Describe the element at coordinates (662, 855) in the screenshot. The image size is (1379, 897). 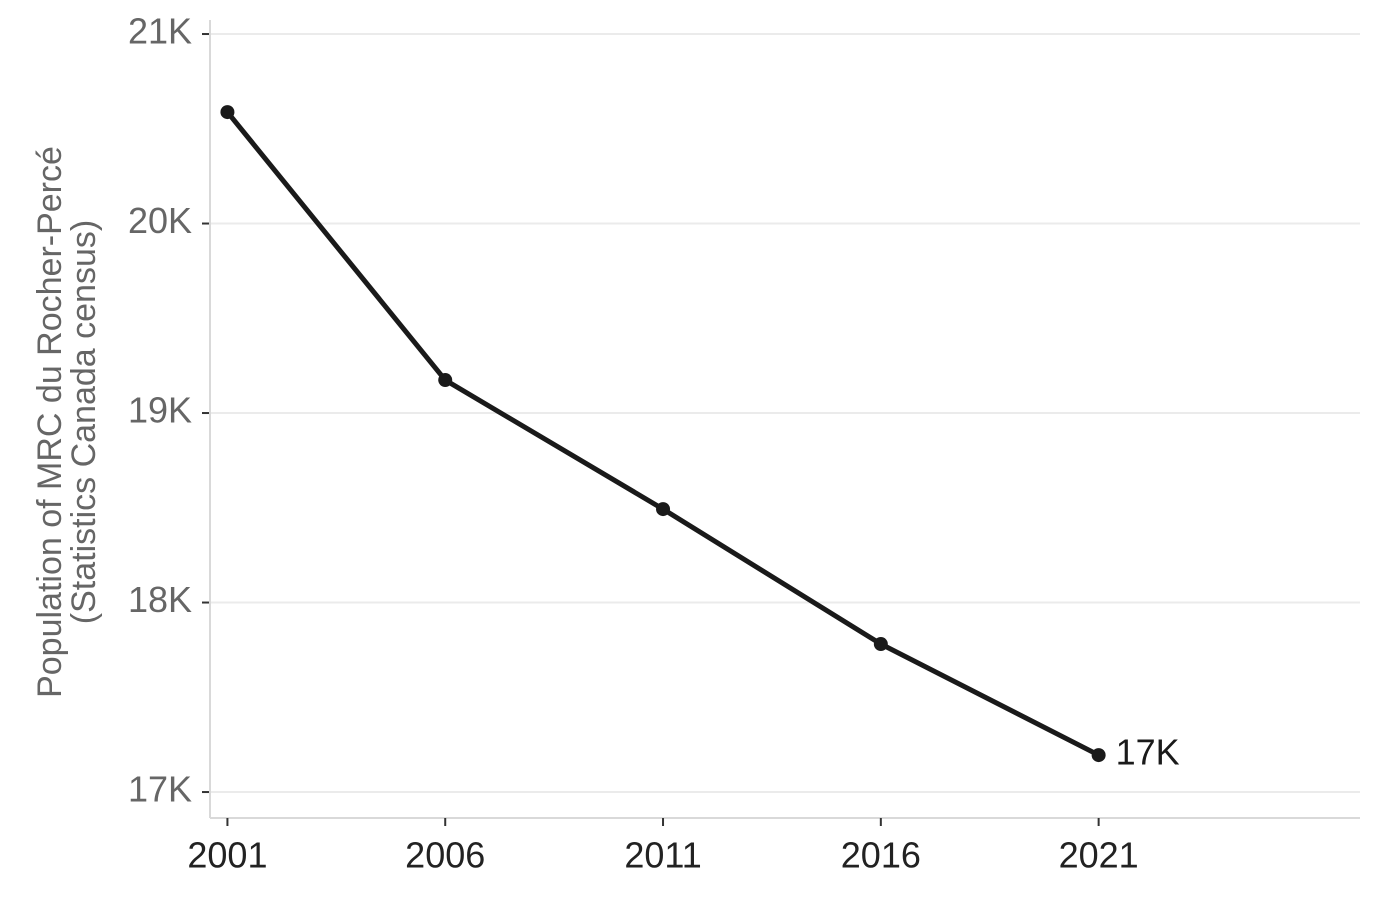
I see `x-tick-label: 2011` at that location.